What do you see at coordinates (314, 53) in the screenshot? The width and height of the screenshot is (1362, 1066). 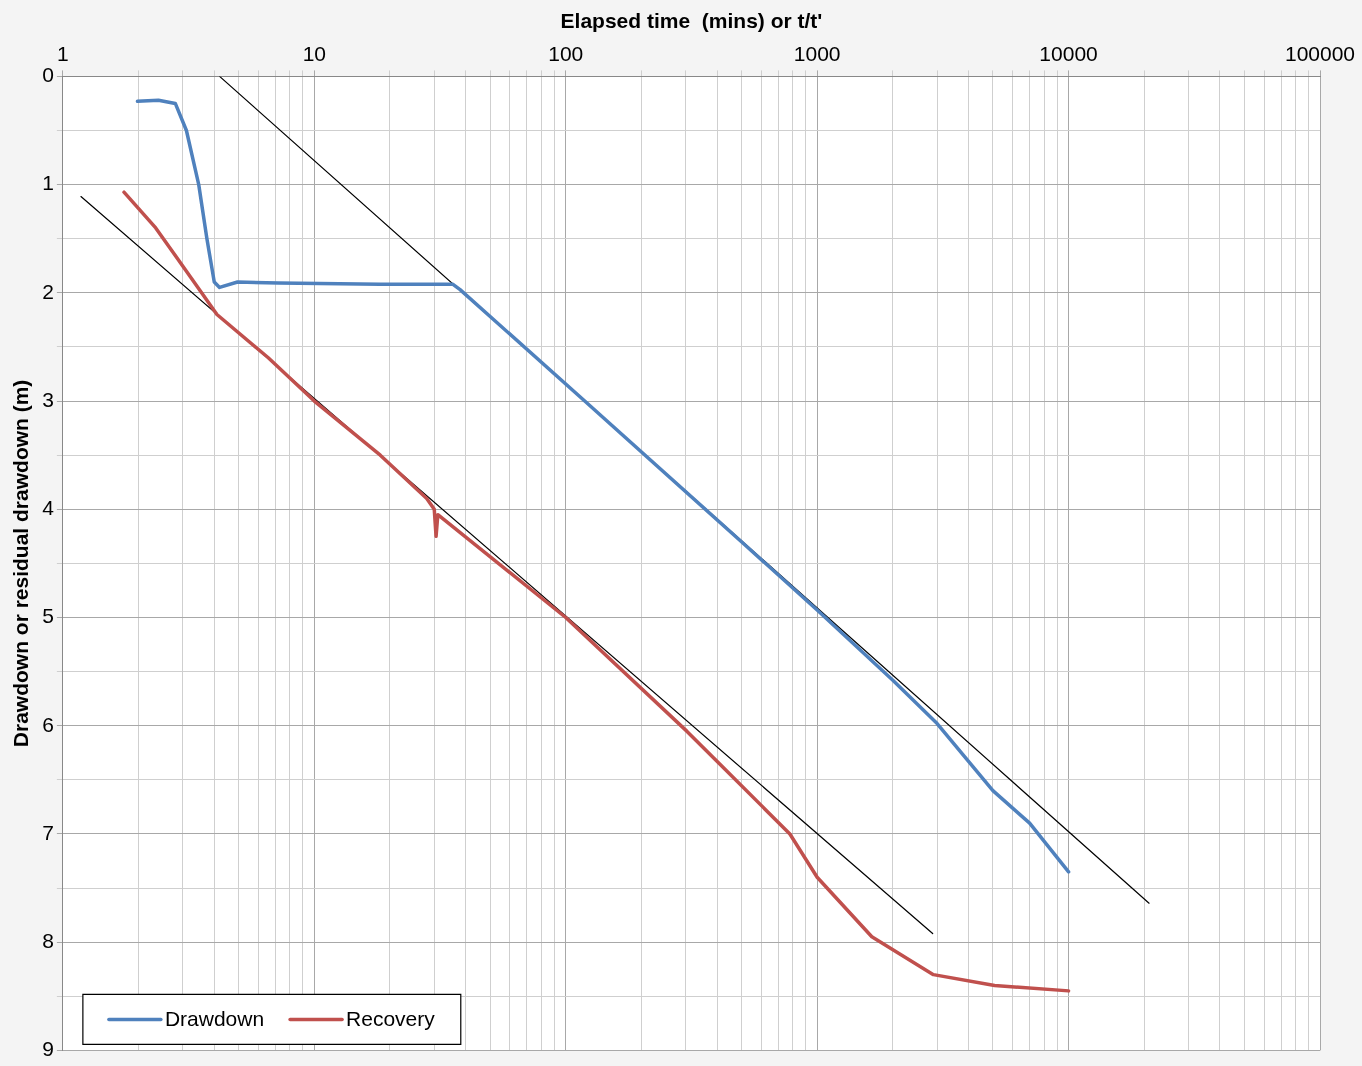 I see `x-tick-label: 10` at bounding box center [314, 53].